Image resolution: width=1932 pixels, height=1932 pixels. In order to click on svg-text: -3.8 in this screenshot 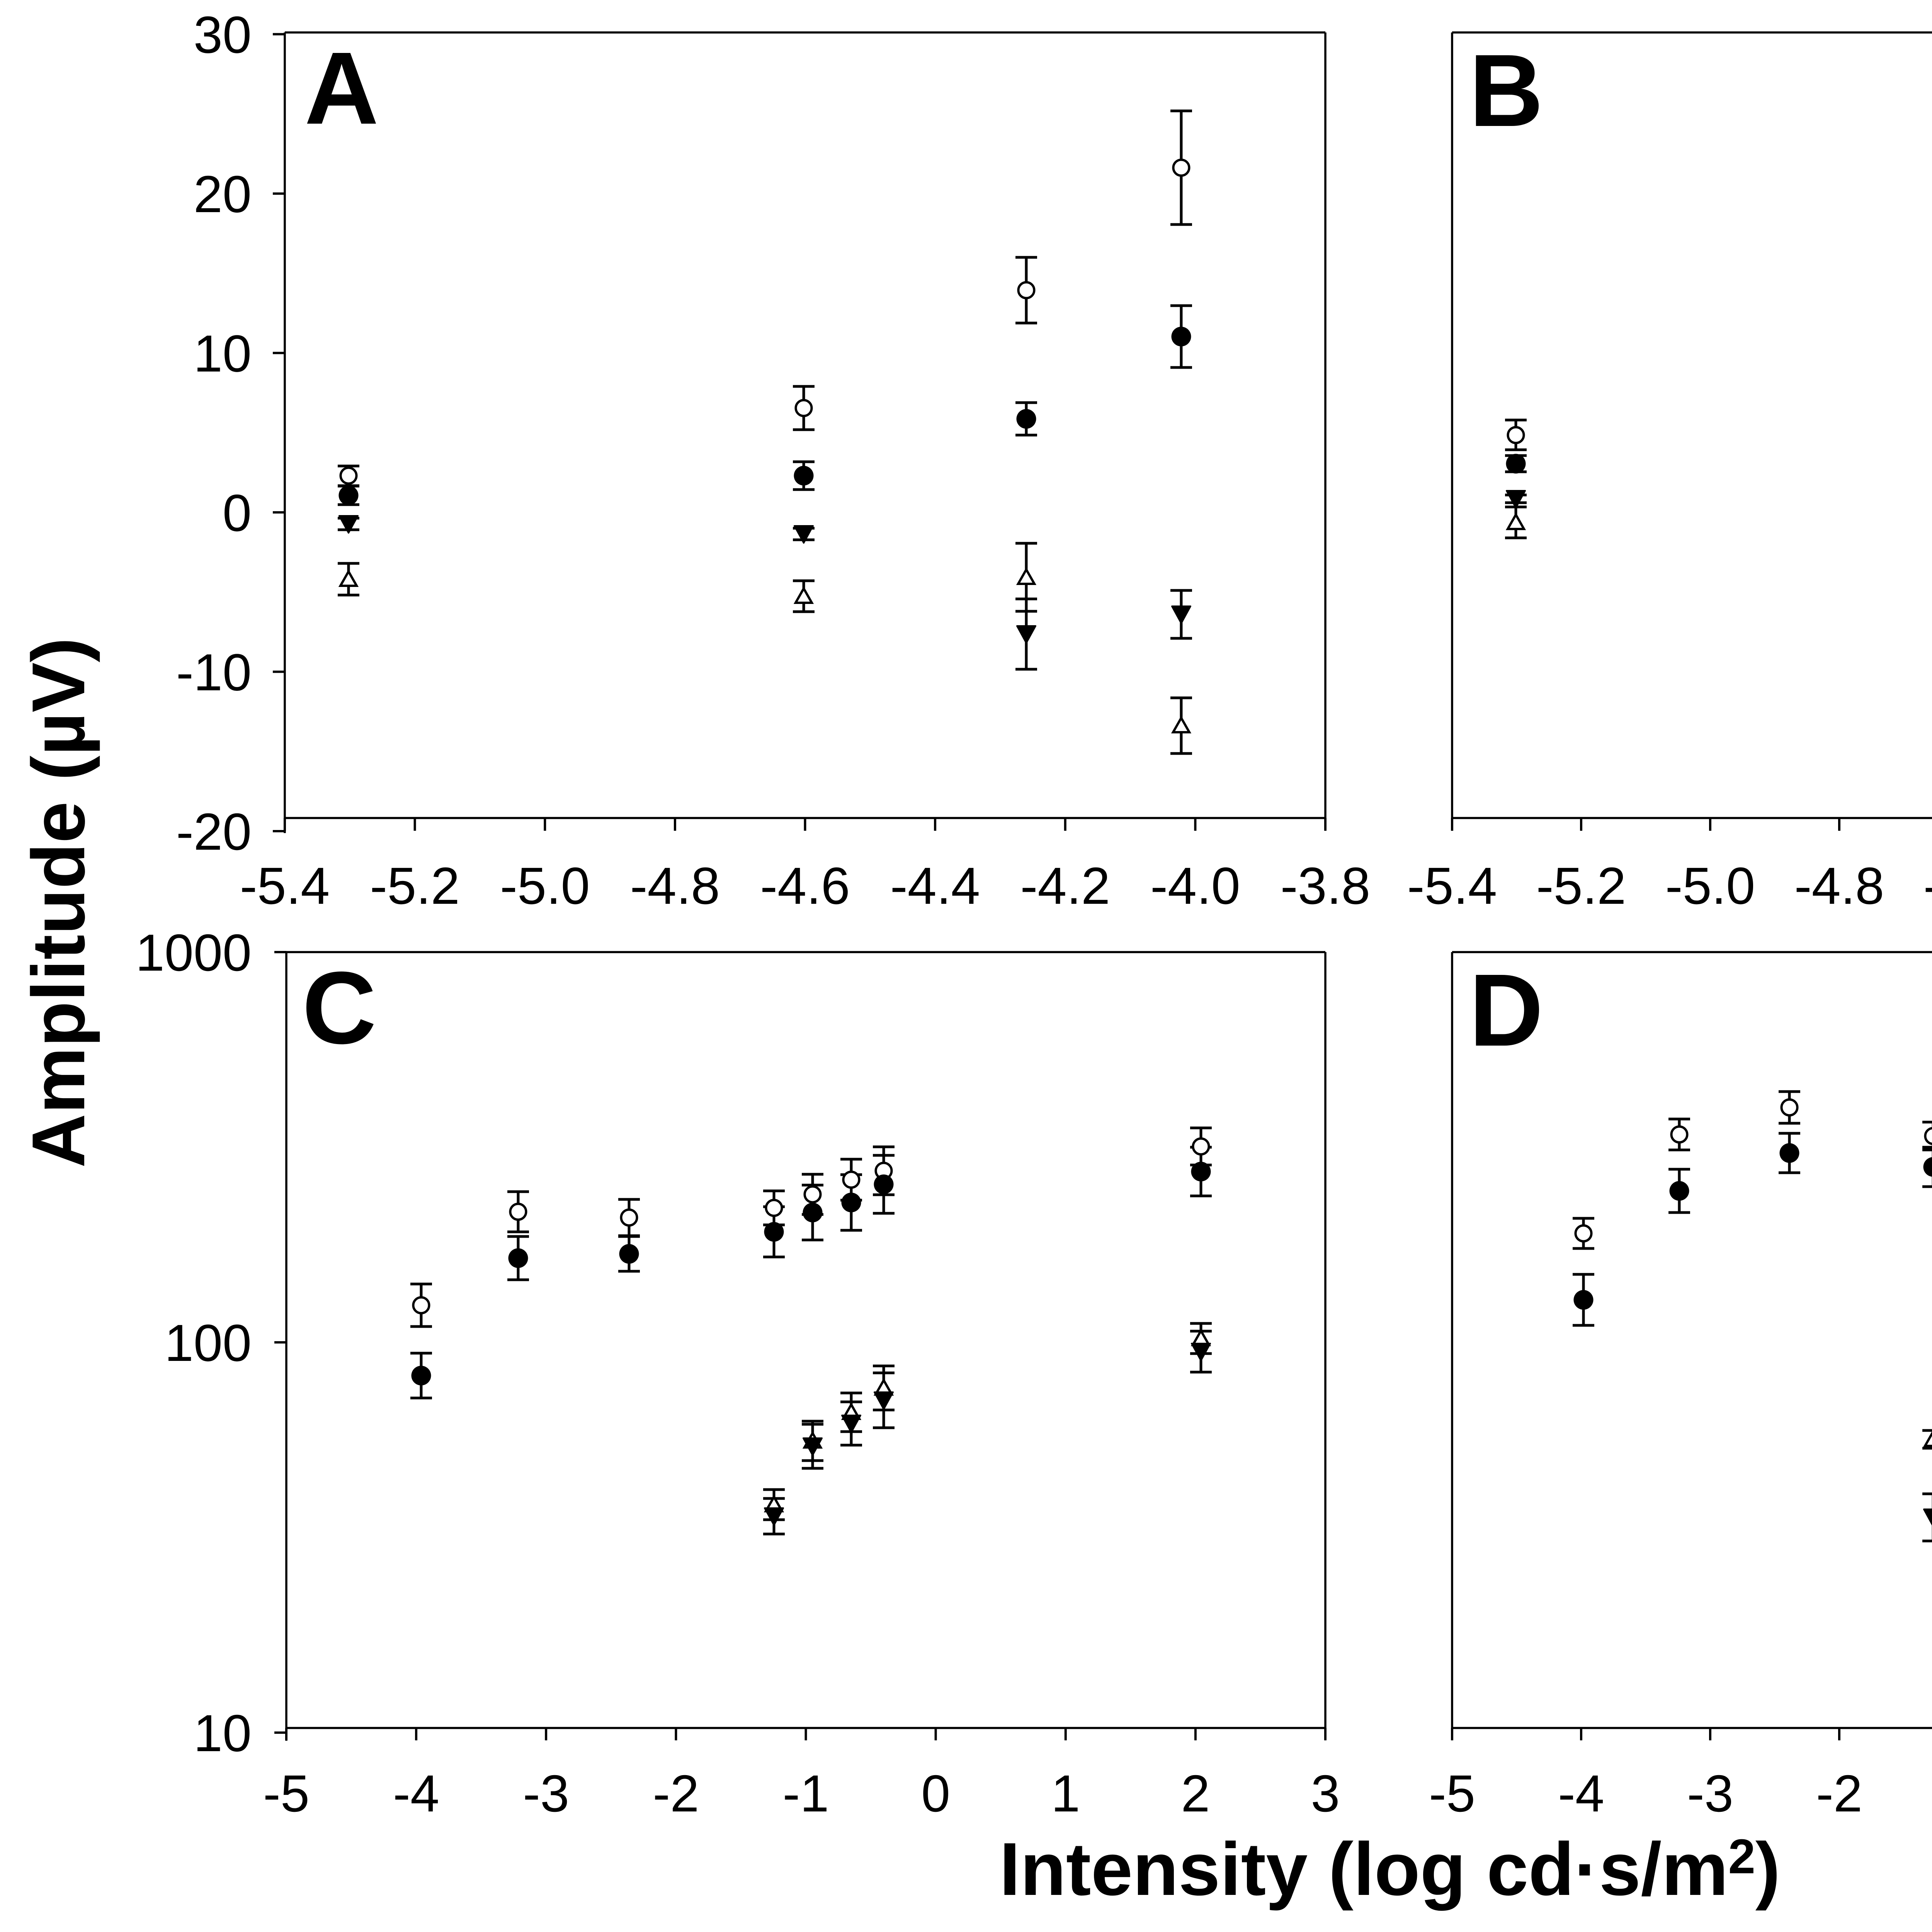, I will do `click(1326, 886)`.